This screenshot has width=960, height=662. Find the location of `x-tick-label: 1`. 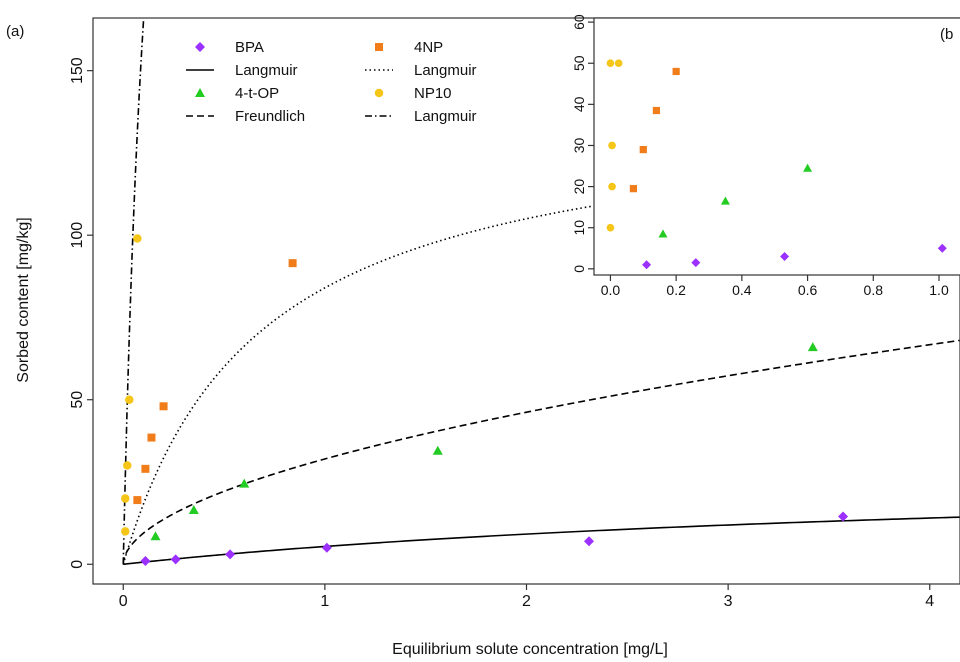

x-tick-label: 1 is located at coordinates (324, 601).